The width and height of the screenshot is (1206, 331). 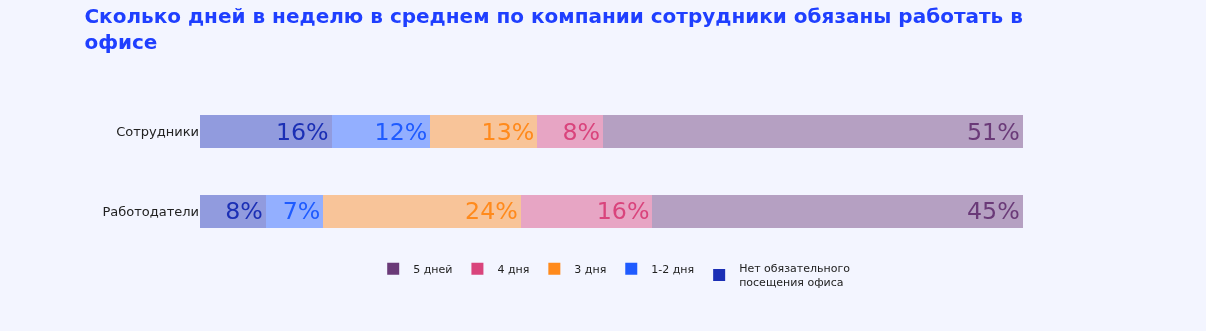 I want to click on data-label: 45%, so click(x=993, y=211).